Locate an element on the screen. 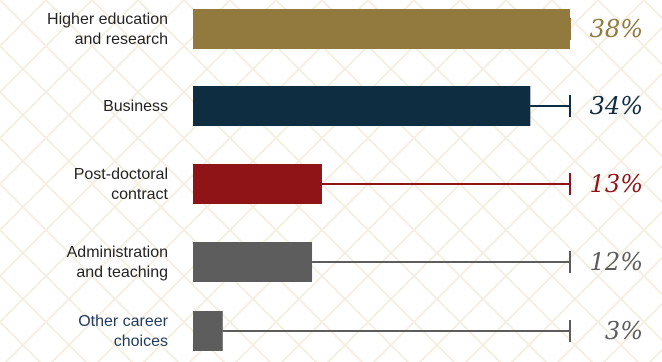 The width and height of the screenshot is (662, 362). value-label: 38% is located at coordinates (616, 29).